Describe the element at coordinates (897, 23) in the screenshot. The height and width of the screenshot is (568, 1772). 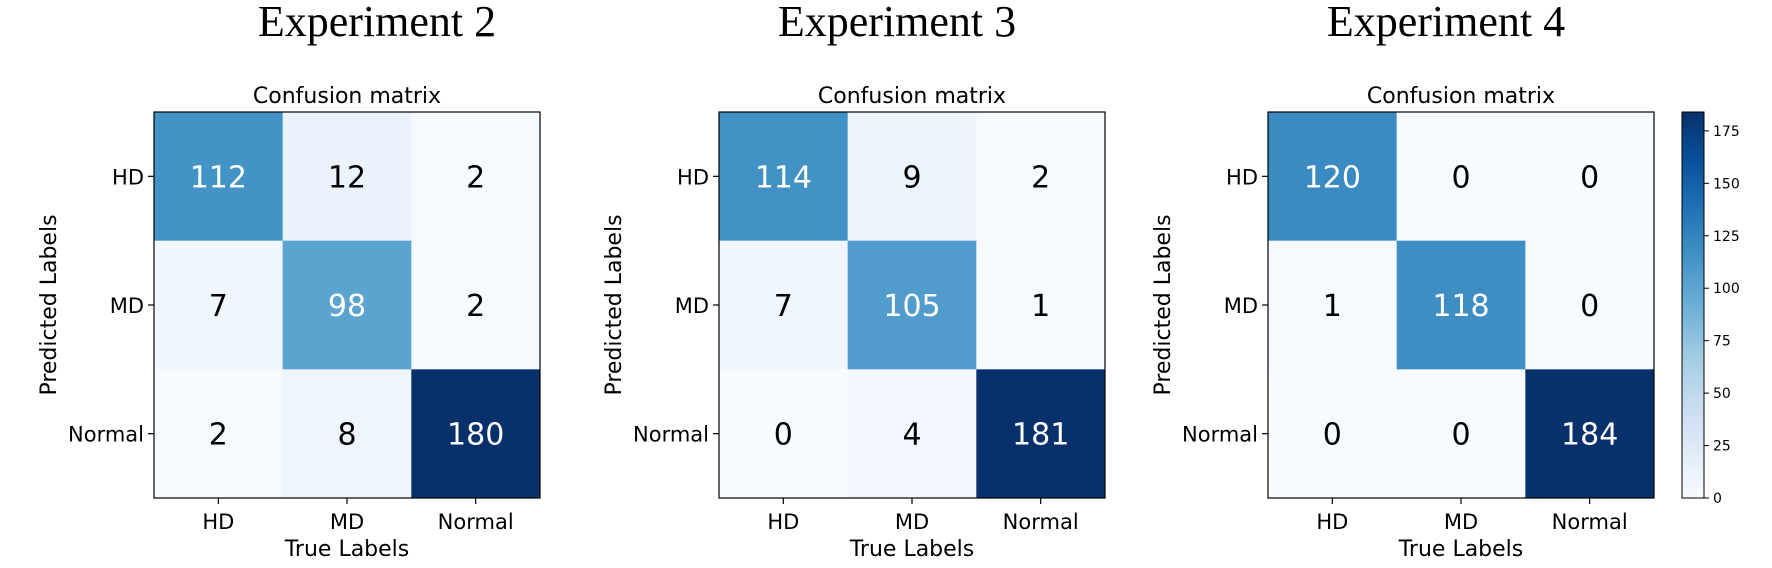
I see `experiment-title: Experiment 3` at that location.